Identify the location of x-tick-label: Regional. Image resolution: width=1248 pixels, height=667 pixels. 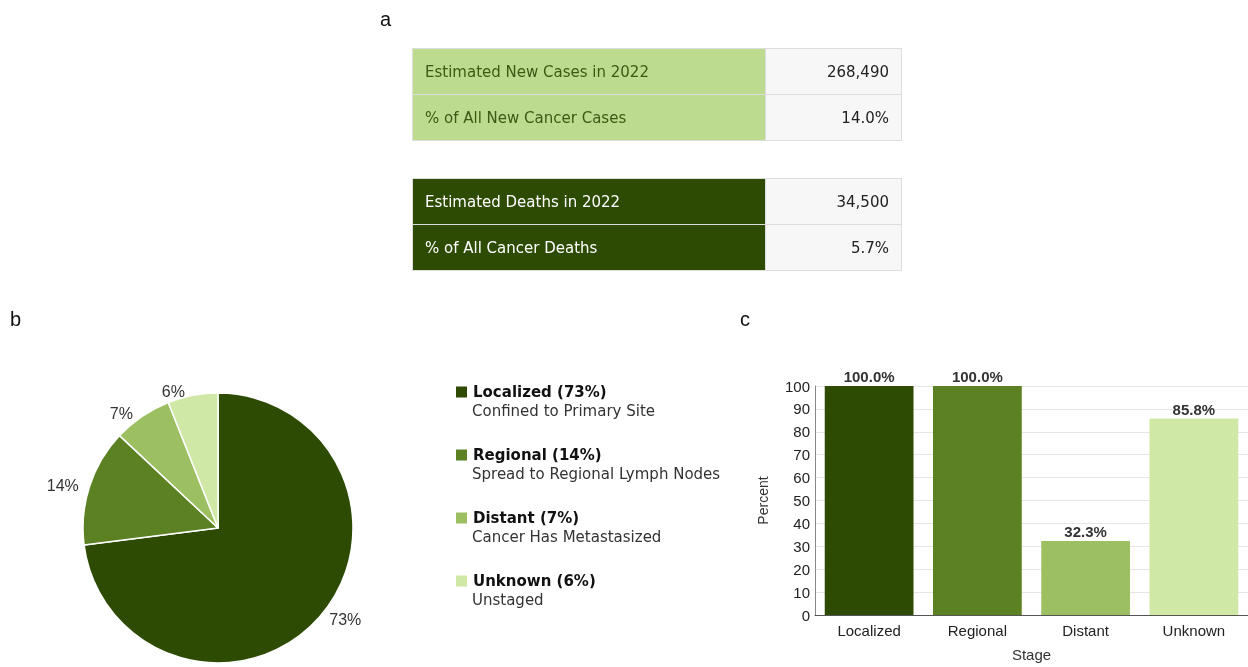
(977, 630).